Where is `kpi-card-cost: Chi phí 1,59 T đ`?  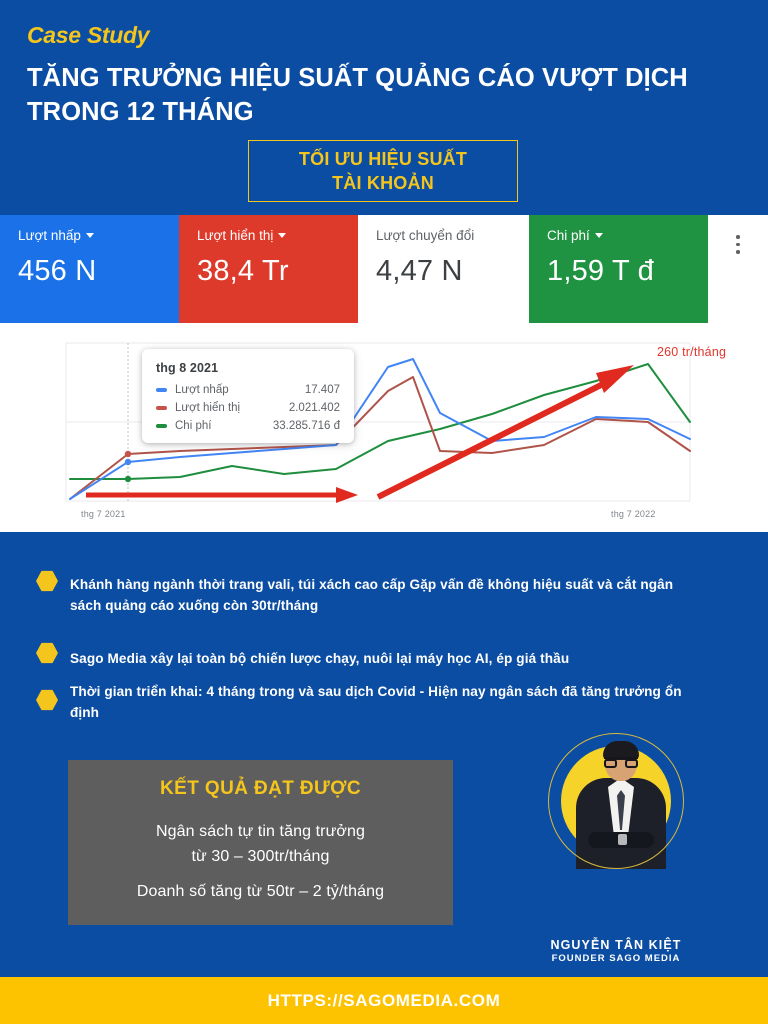
kpi-card-cost: Chi phí 1,59 T đ is located at coordinates (618, 269).